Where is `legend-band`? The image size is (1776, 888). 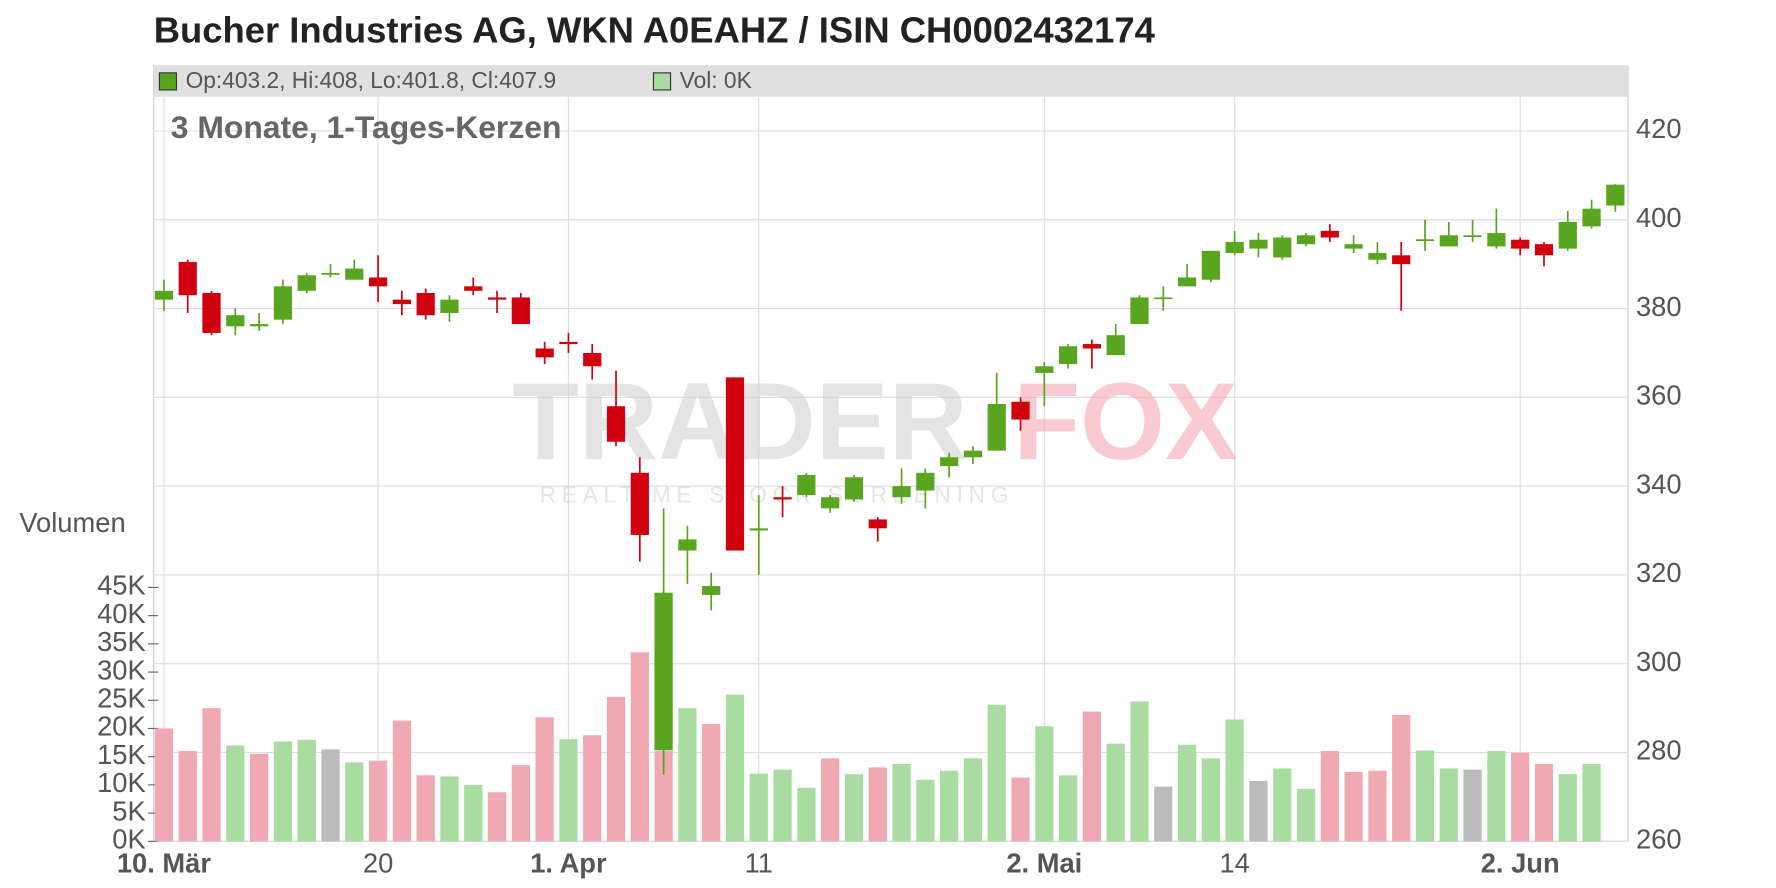
legend-band is located at coordinates (891, 81).